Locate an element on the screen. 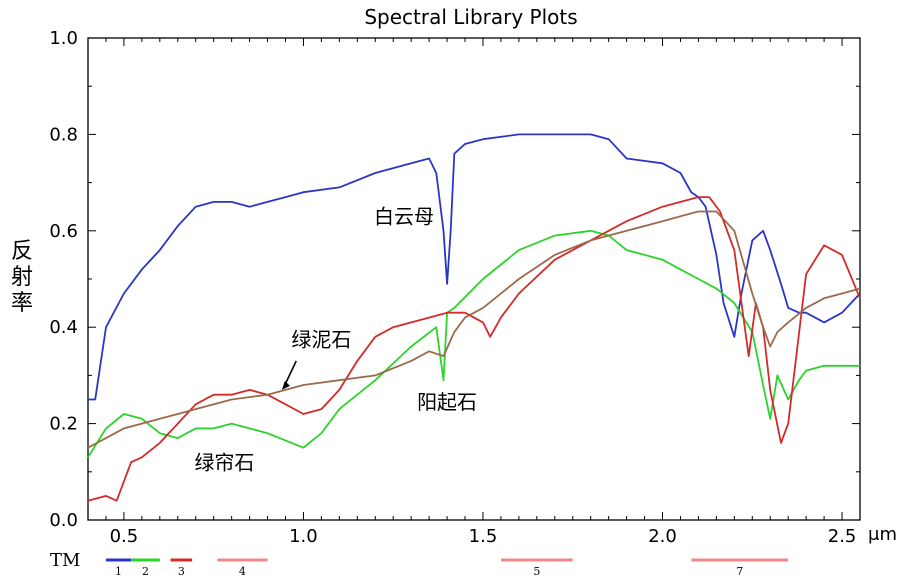 The width and height of the screenshot is (903, 582). chart-title: Spectral Library Plots is located at coordinates (470, 17).